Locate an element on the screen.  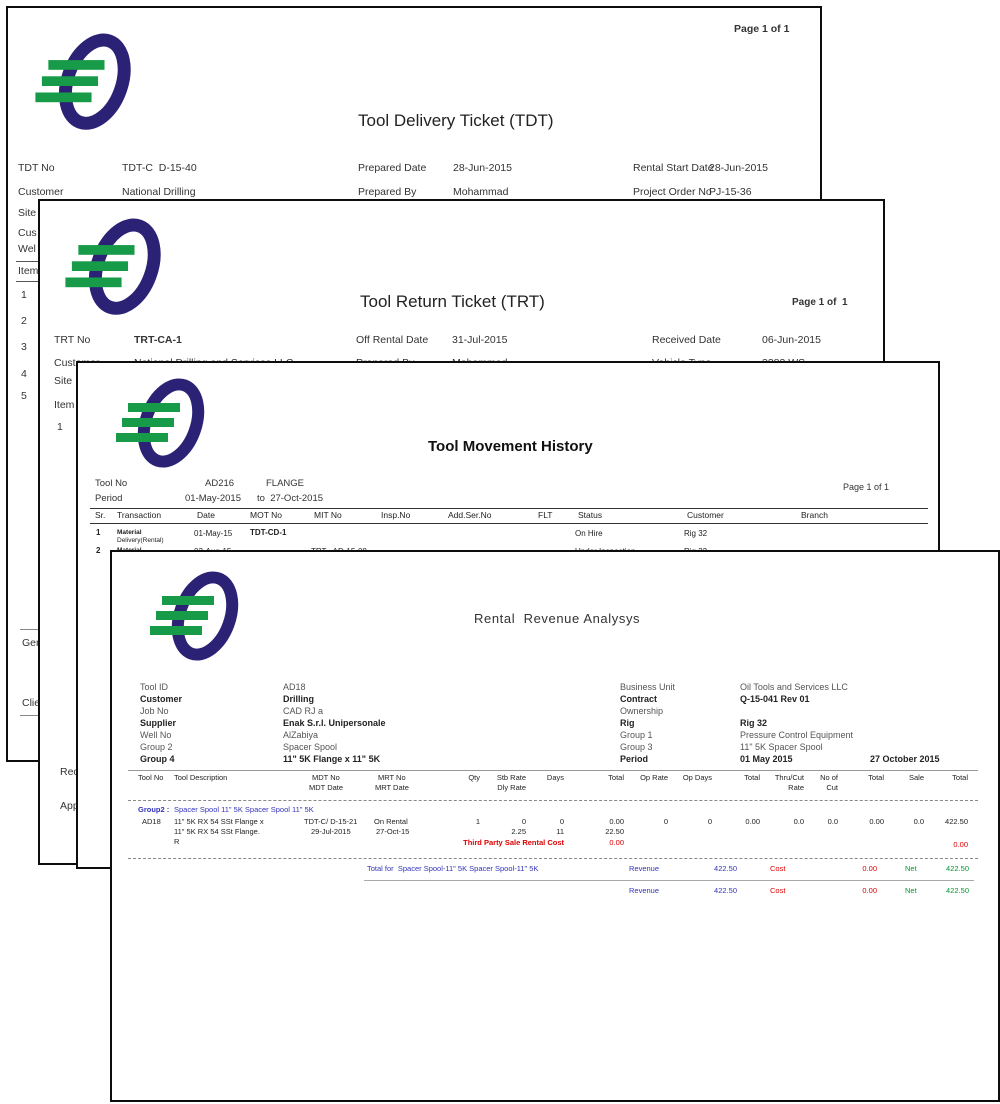
field-label: Business Unit is located at coordinates (648, 687).